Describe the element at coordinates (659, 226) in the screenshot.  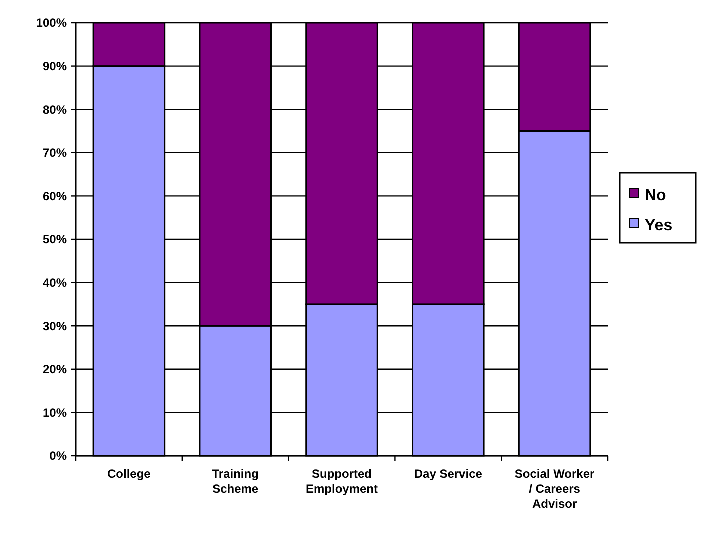
I see `legend-label: Yes` at that location.